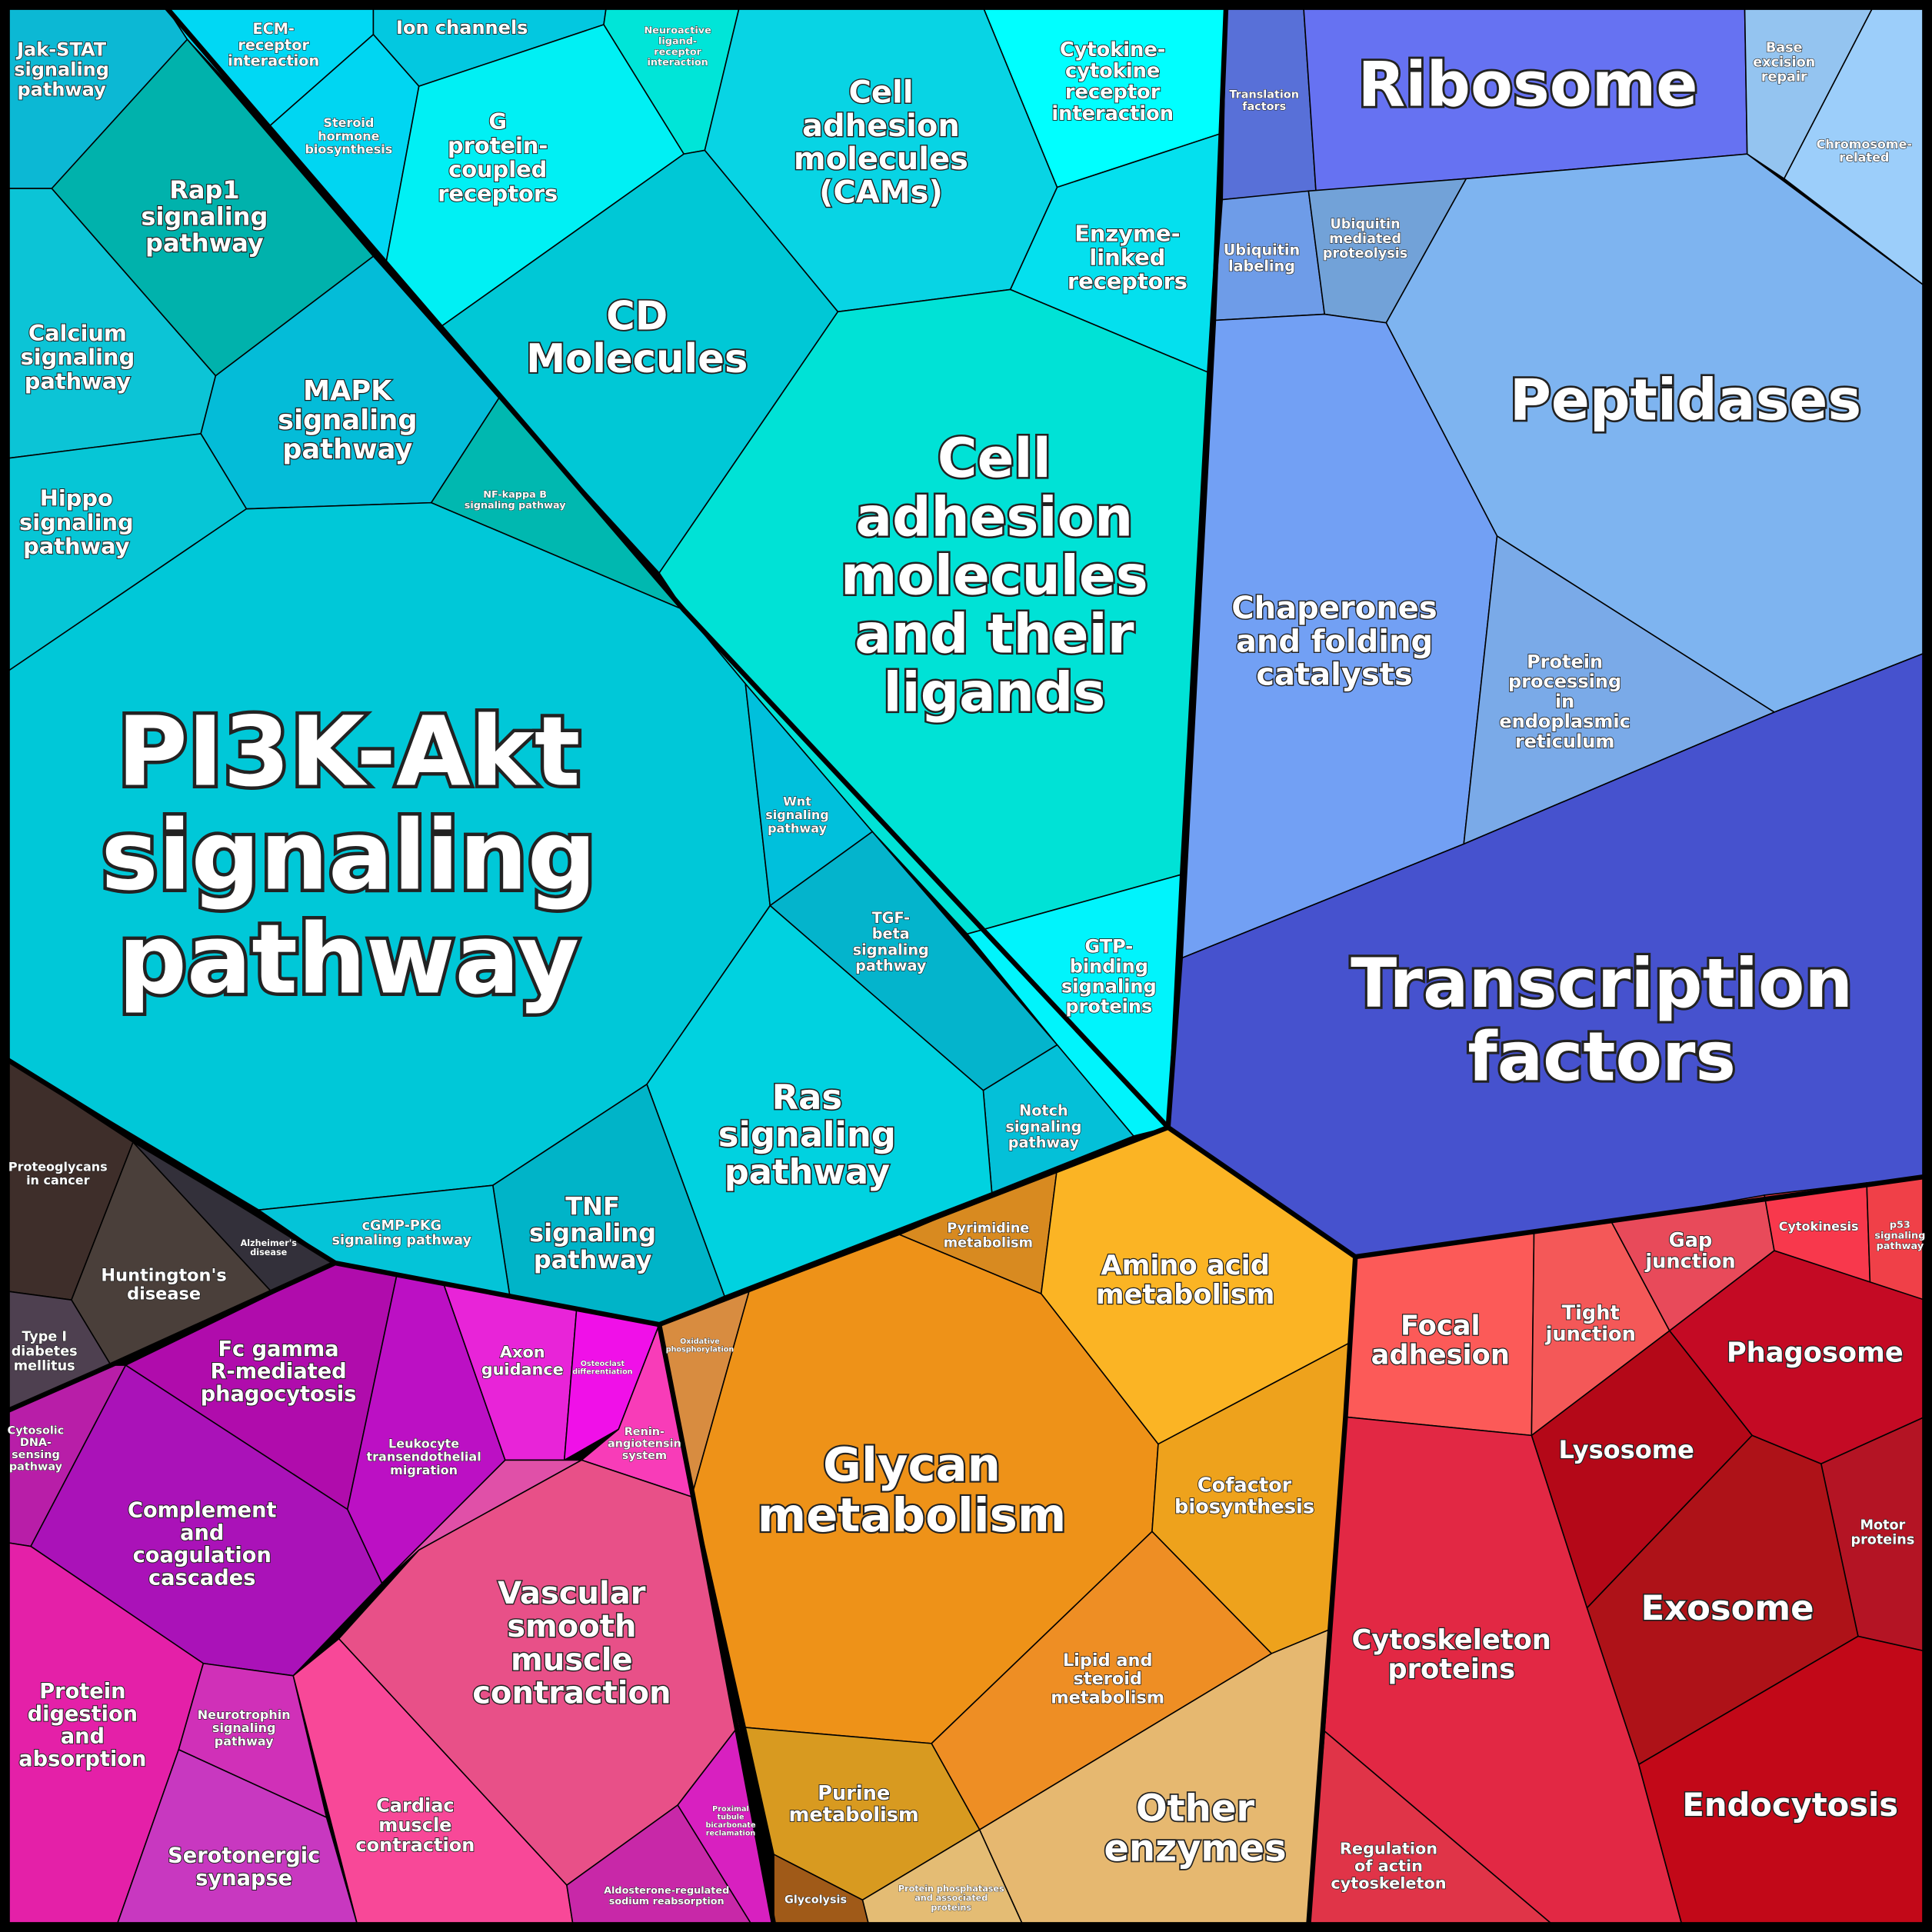 This screenshot has height=1932, width=1932. Describe the element at coordinates (1108, 946) in the screenshot. I see `cell-label: GTP-` at that location.